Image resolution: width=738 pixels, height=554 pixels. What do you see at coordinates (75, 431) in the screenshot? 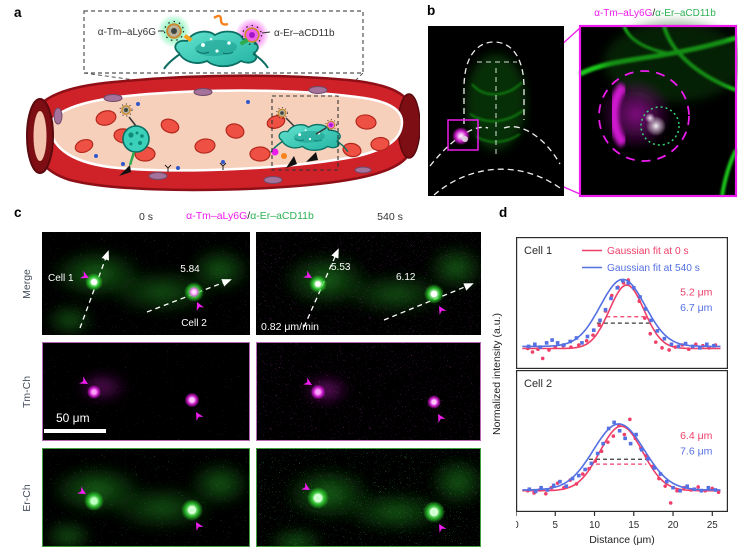
I see `scale-bar` at bounding box center [75, 431].